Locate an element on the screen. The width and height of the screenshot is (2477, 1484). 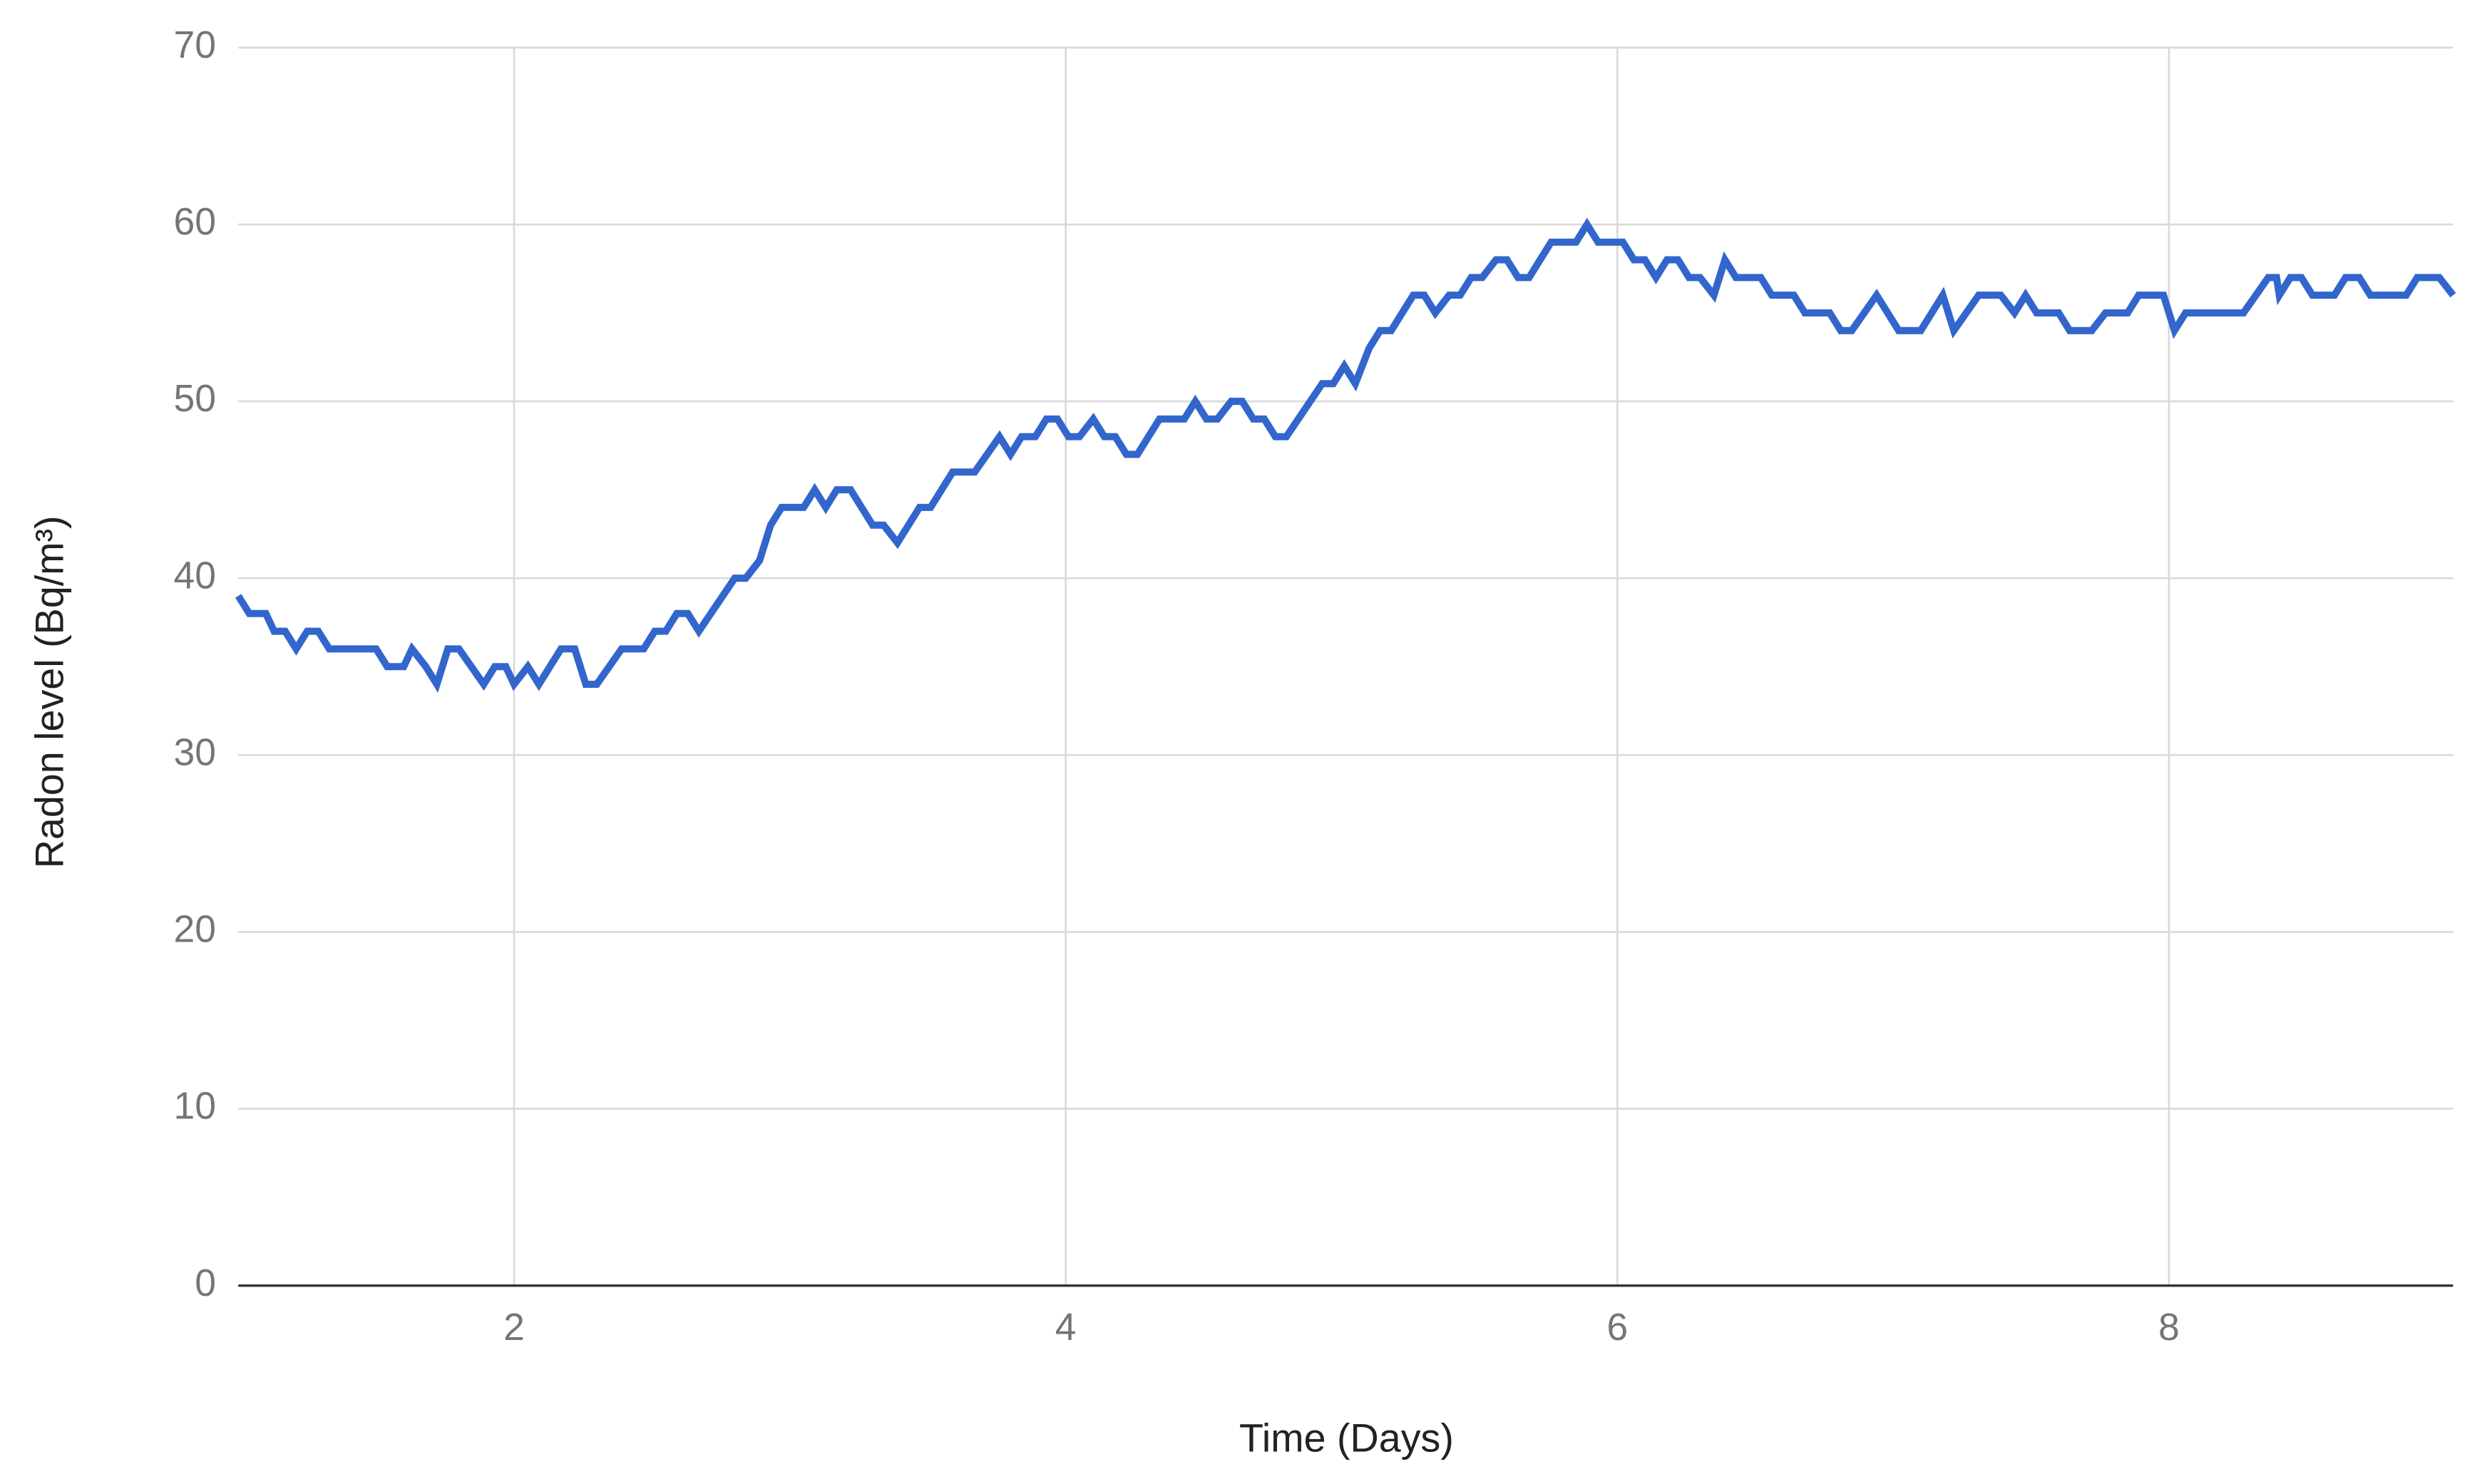
y-tick-label: 70 is located at coordinates (195, 45).